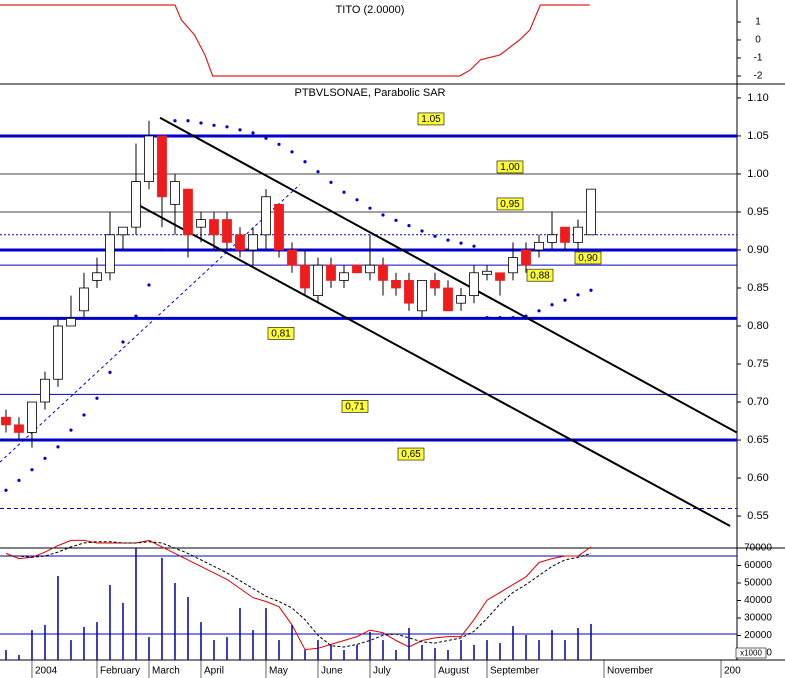 The height and width of the screenshot is (678, 785). What do you see at coordinates (732, 671) in the screenshot?
I see `x-tick-label: 200` at bounding box center [732, 671].